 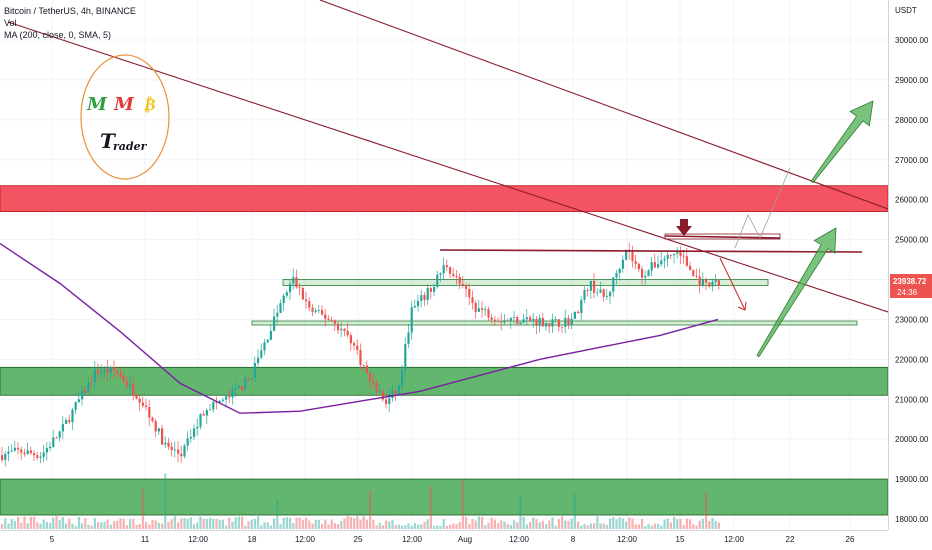 I want to click on price-badge: 23938.72 24:36, so click(x=911, y=286).